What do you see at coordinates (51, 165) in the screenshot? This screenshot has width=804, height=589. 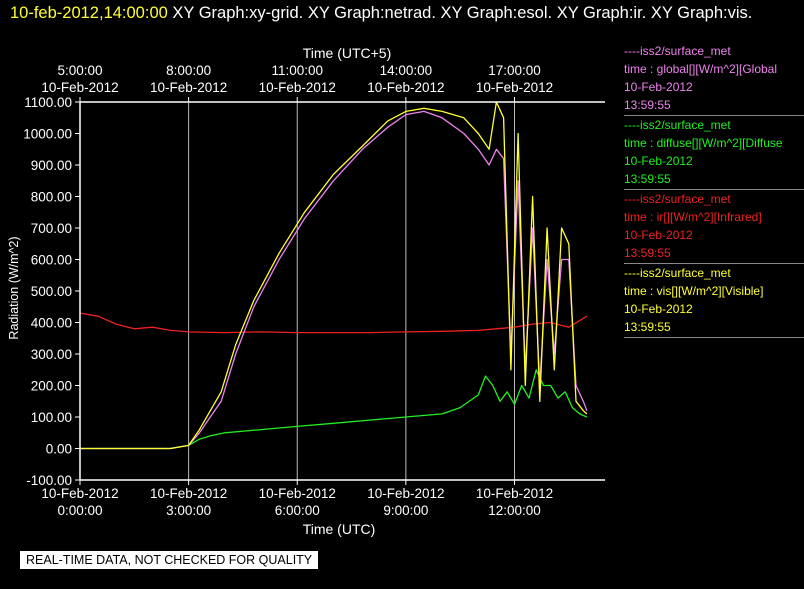 I see `y-tick-label: 900.00` at bounding box center [51, 165].